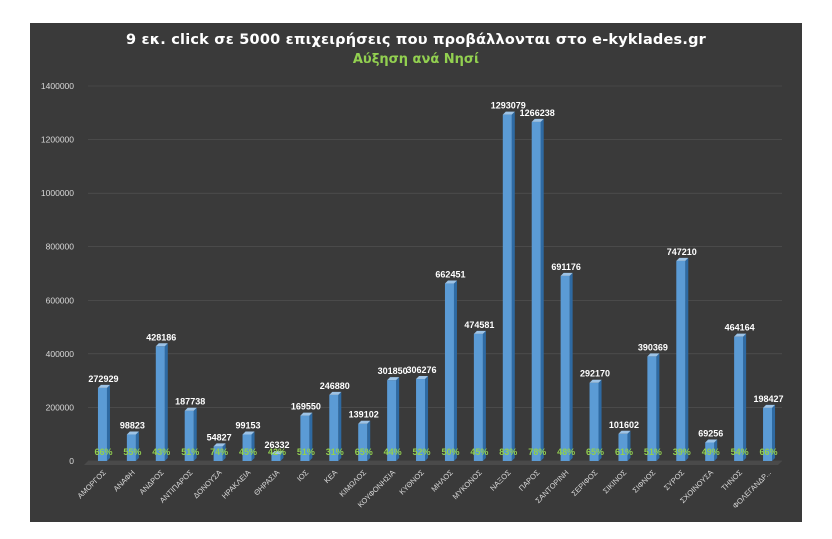 The image size is (832, 539). What do you see at coordinates (615, 482) in the screenshot?
I see `x-tick-label: ΣΙΚΙΝΟΣ` at bounding box center [615, 482].